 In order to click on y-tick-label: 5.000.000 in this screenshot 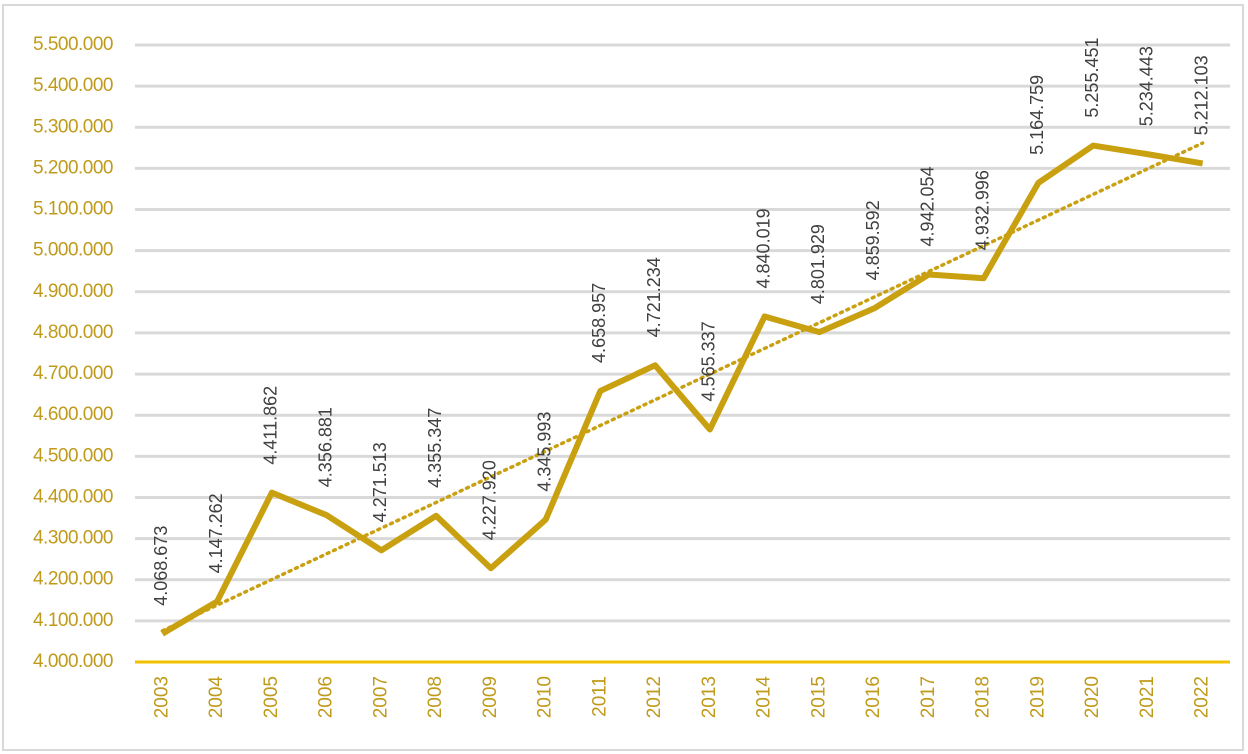, I will do `click(73, 250)`.